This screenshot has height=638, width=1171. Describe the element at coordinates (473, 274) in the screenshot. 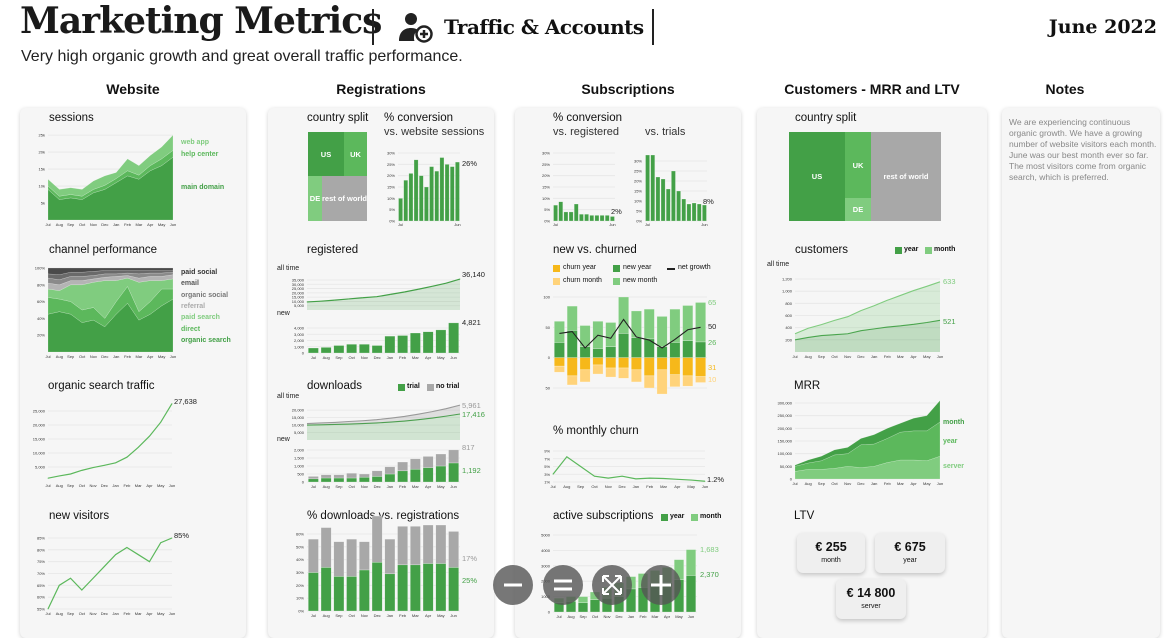

I see `end-value-label: 36,140` at that location.